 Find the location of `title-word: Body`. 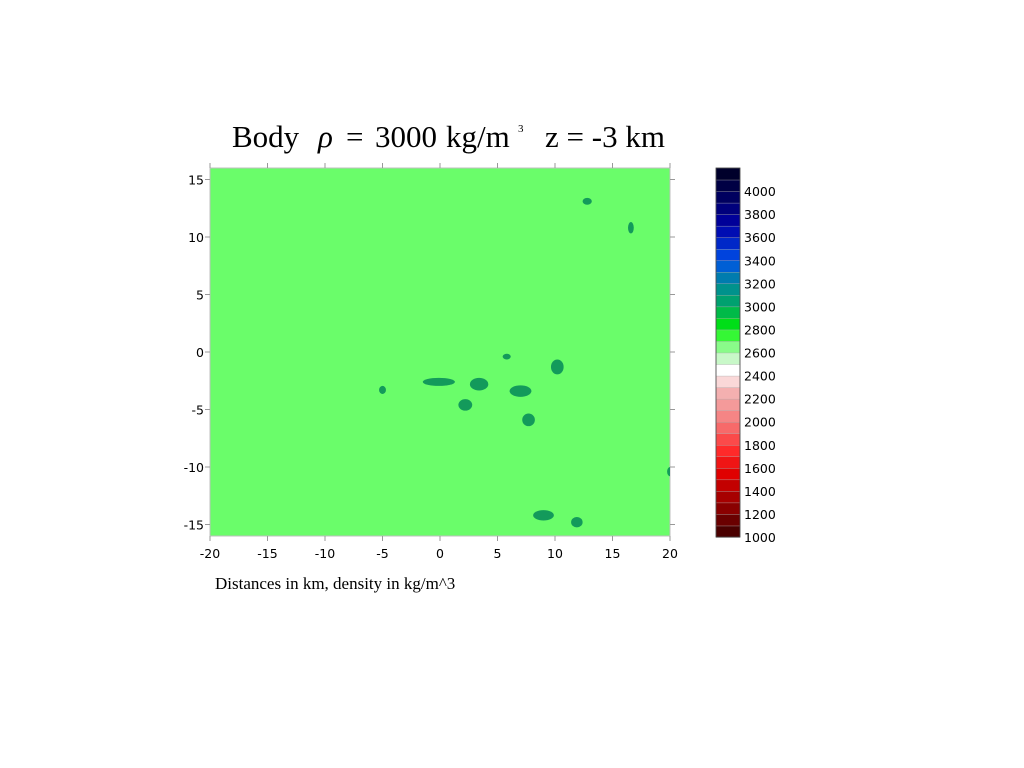

title-word: Body is located at coordinates (266, 136).